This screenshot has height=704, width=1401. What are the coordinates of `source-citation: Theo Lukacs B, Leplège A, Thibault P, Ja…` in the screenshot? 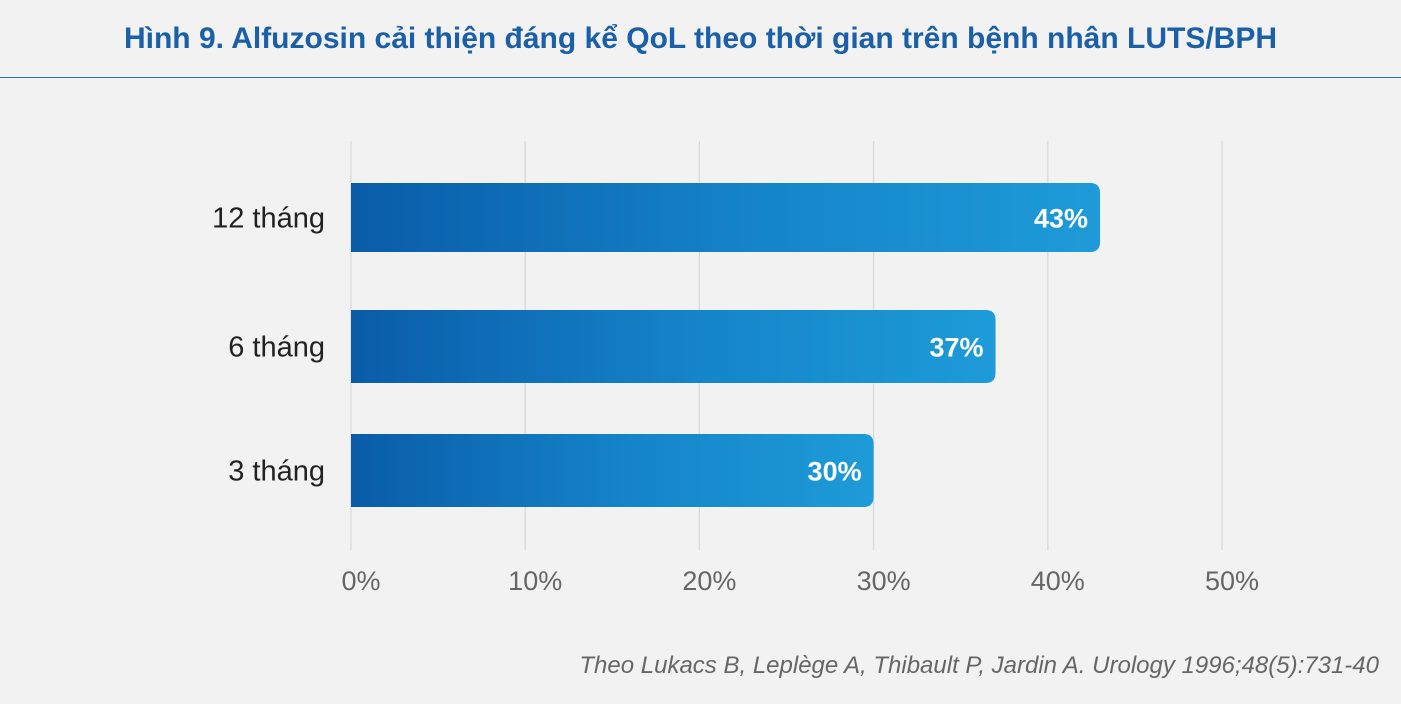 It's located at (979, 665).